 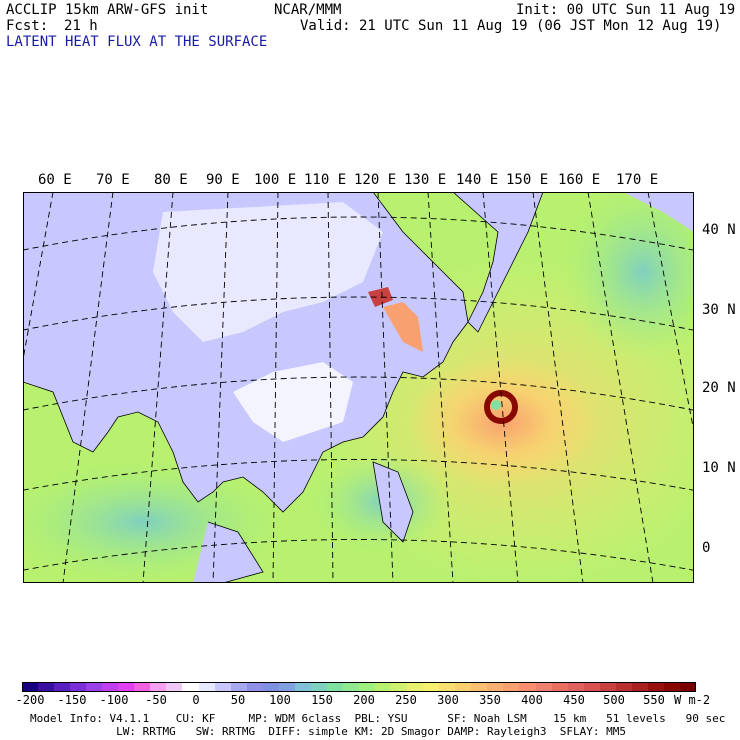 I want to click on lon-label: 100 E, so click(x=275, y=180).